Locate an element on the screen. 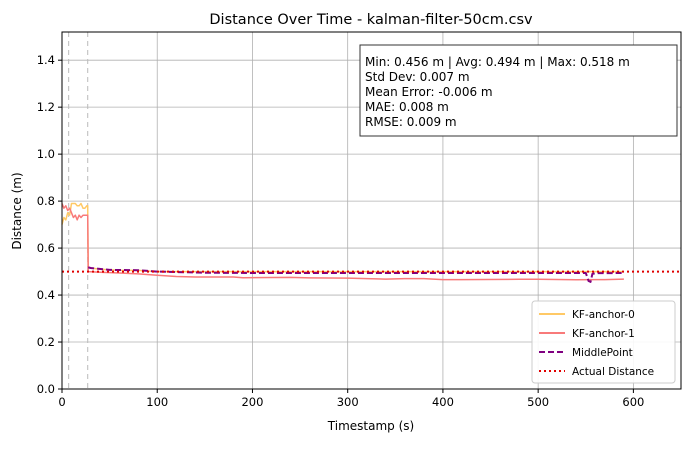 The image size is (691, 470). y-axis-label: Distance (m) is located at coordinates (17, 210).